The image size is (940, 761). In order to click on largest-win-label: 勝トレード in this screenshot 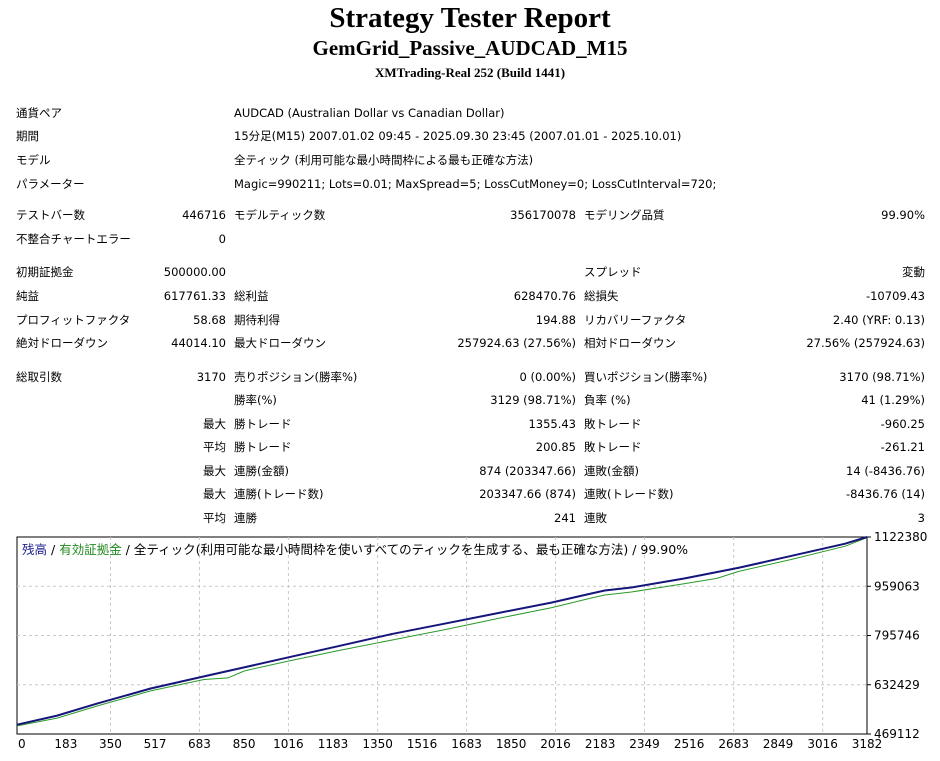, I will do `click(263, 424)`.